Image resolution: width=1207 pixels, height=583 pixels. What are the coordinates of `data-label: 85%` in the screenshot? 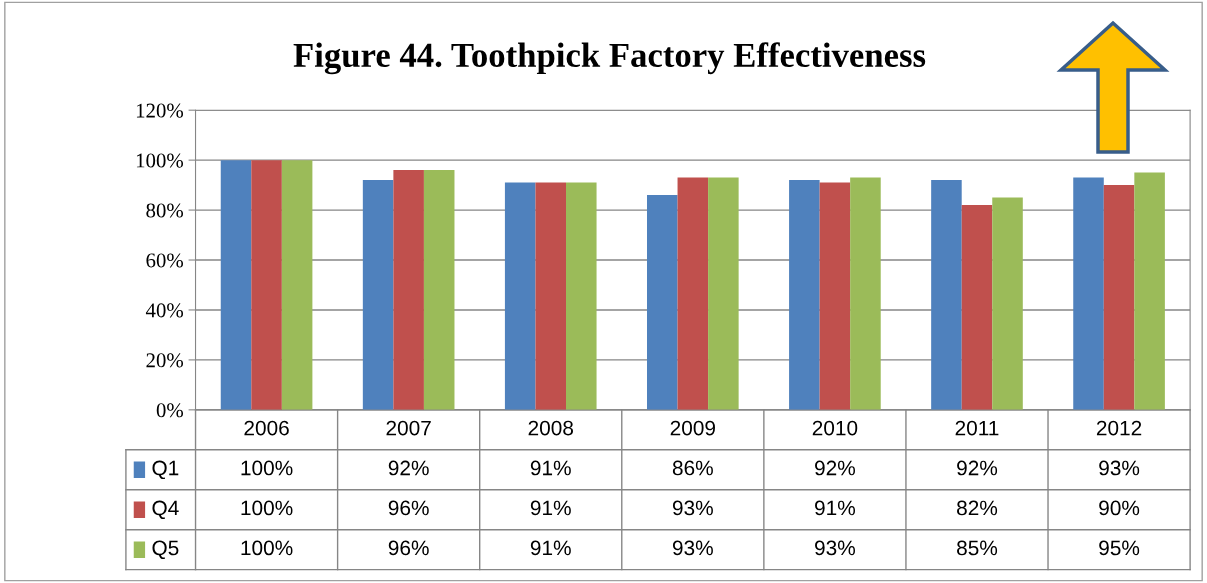 It's located at (977, 548).